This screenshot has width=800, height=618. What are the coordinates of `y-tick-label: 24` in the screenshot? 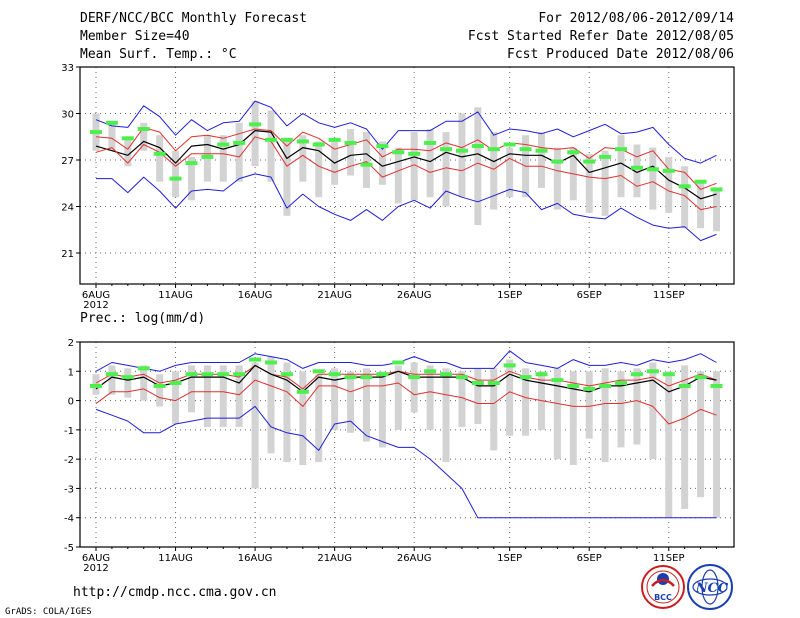 It's located at (67, 208).